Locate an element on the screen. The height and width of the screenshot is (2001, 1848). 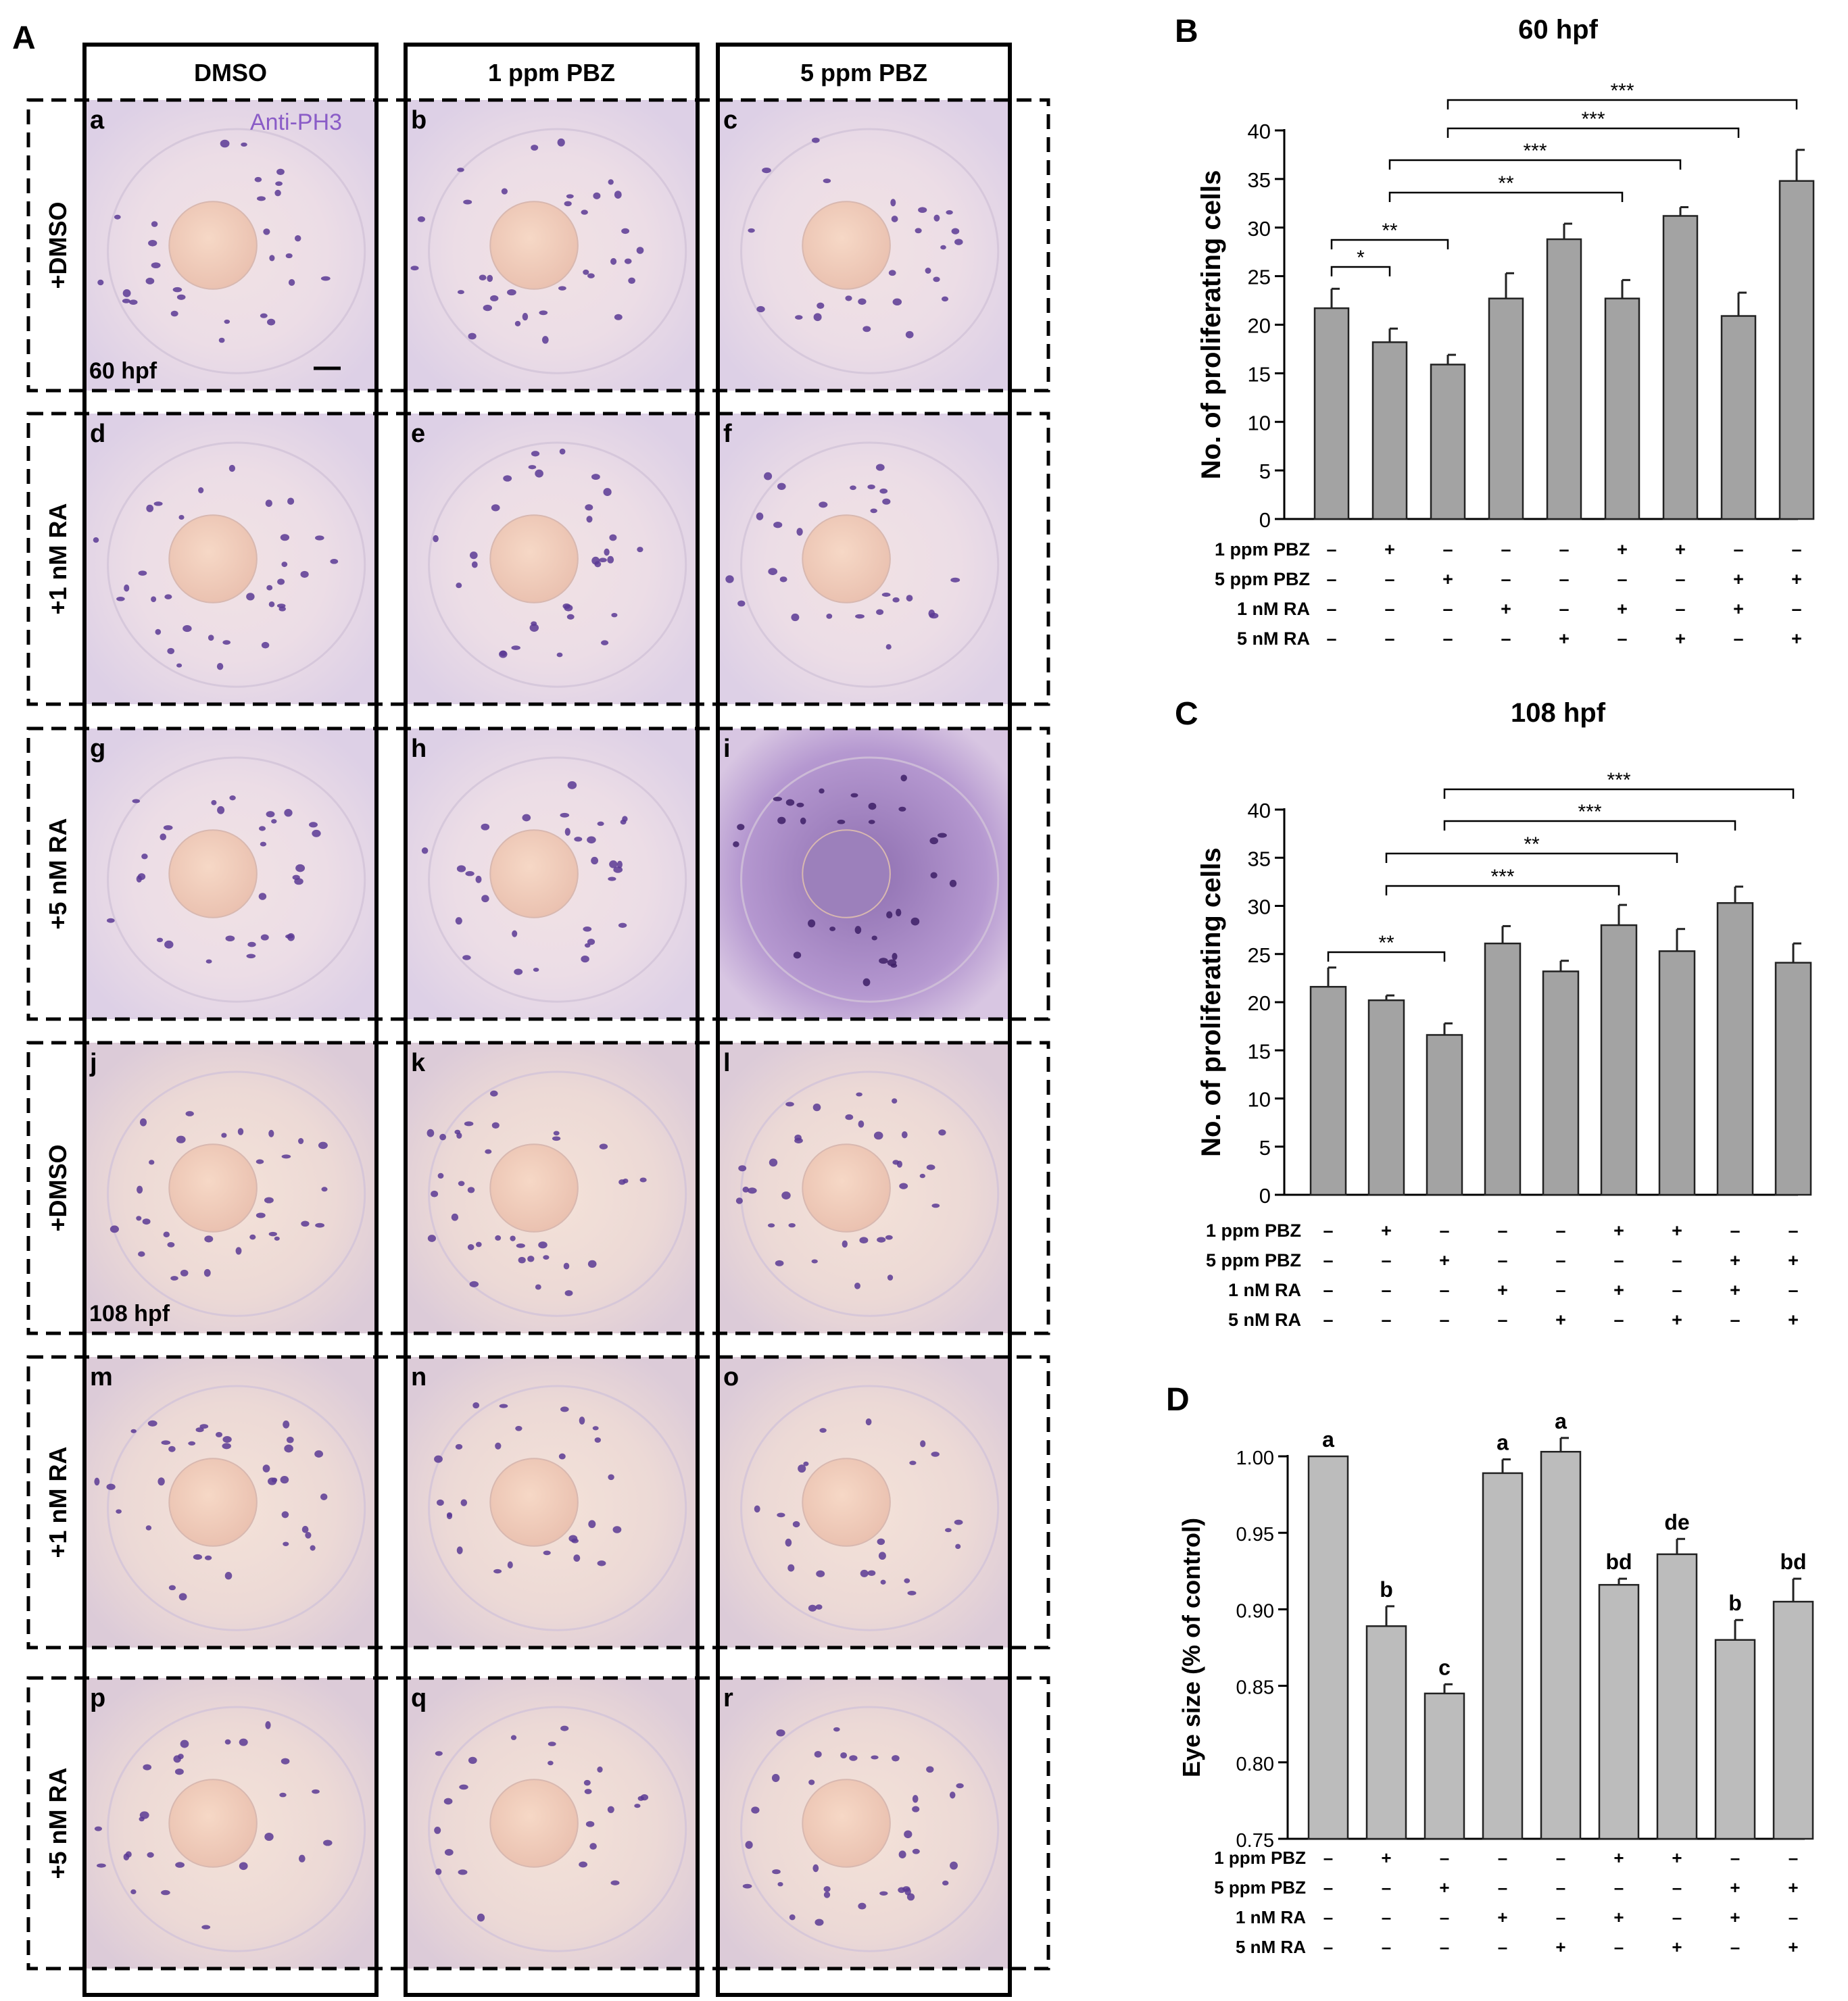
panel-c-label: C is located at coordinates (1186, 714).